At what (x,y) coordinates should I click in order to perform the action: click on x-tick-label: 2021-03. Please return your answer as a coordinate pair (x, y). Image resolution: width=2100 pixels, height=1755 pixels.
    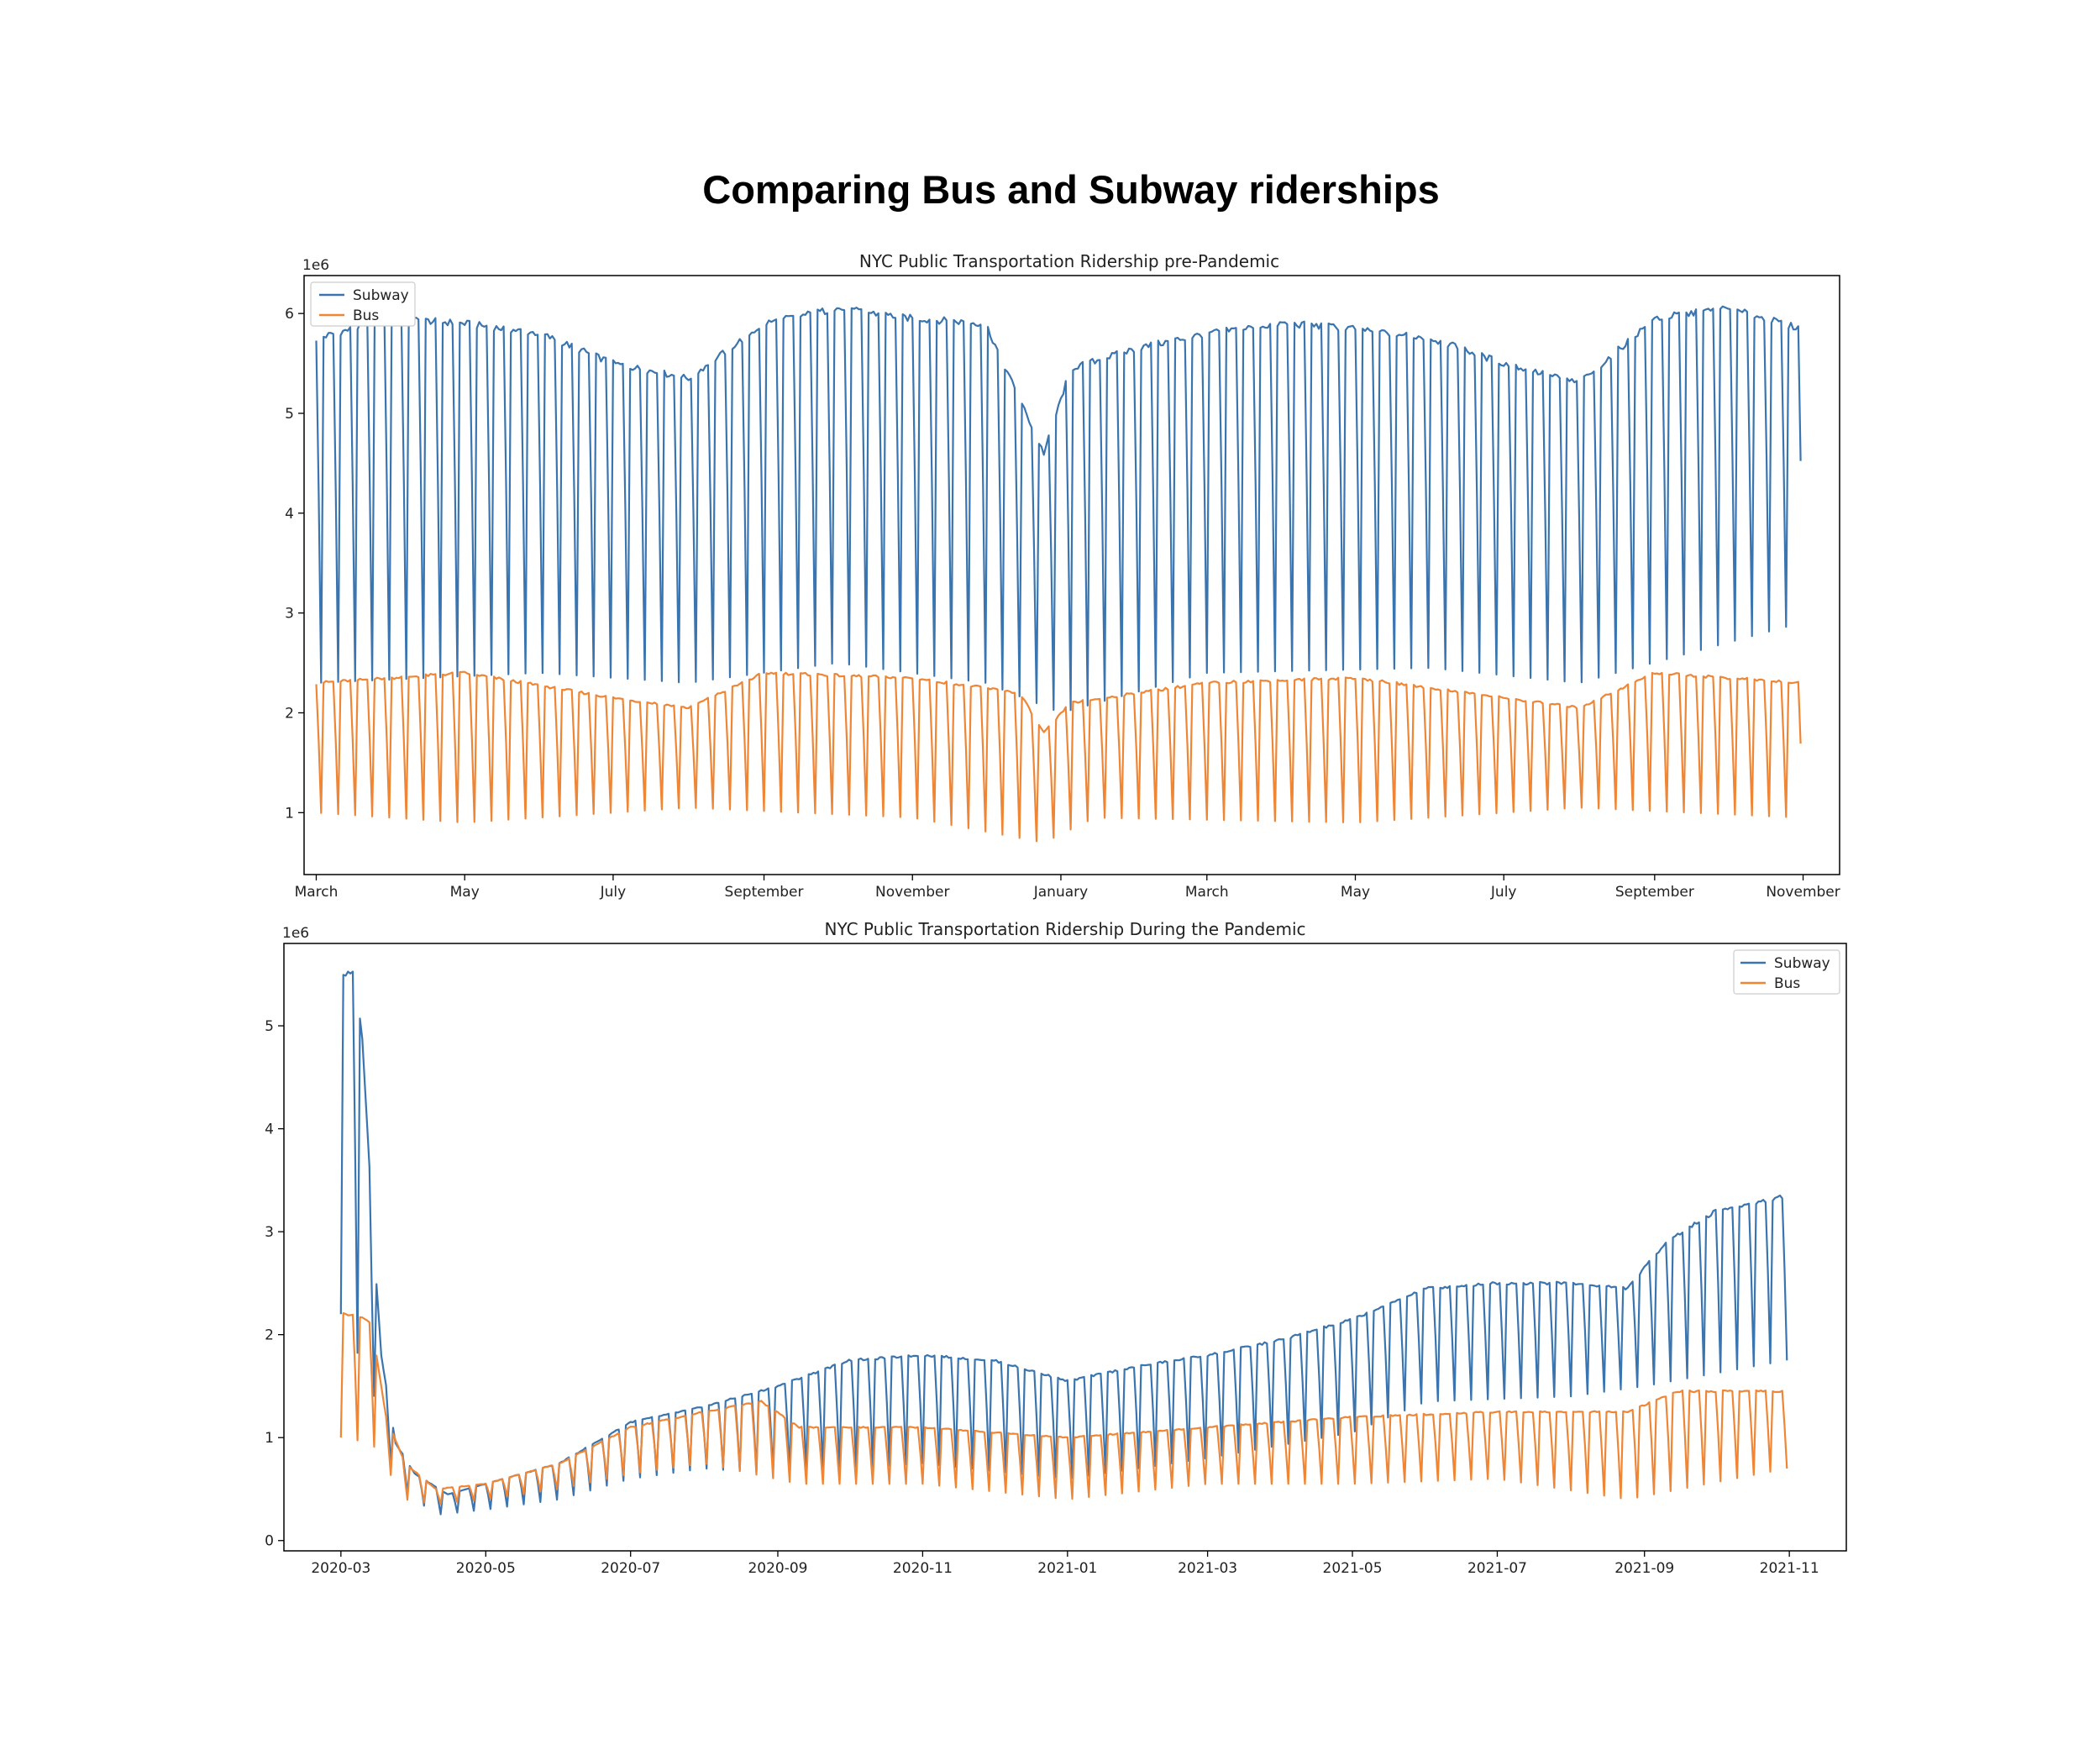
    Looking at the image, I should click on (1207, 1568).